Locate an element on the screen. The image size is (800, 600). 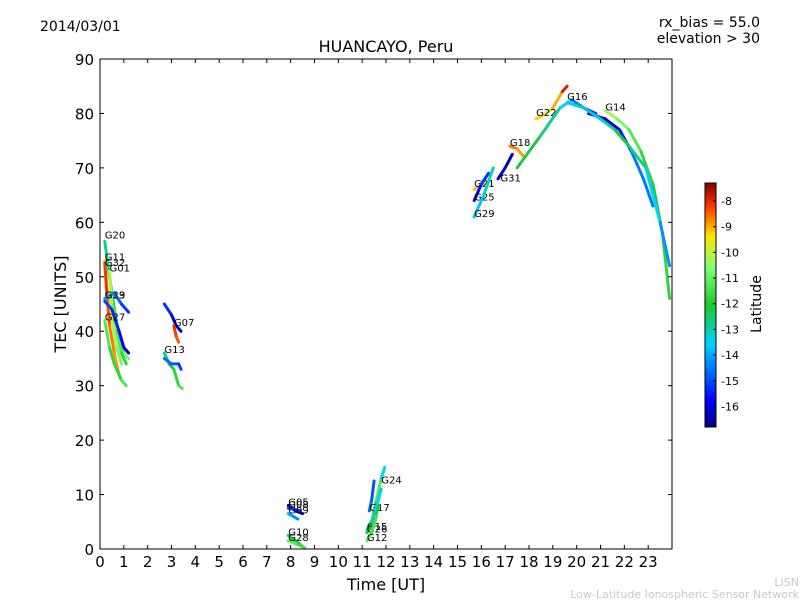
x-tick-label: 17 is located at coordinates (505, 562).